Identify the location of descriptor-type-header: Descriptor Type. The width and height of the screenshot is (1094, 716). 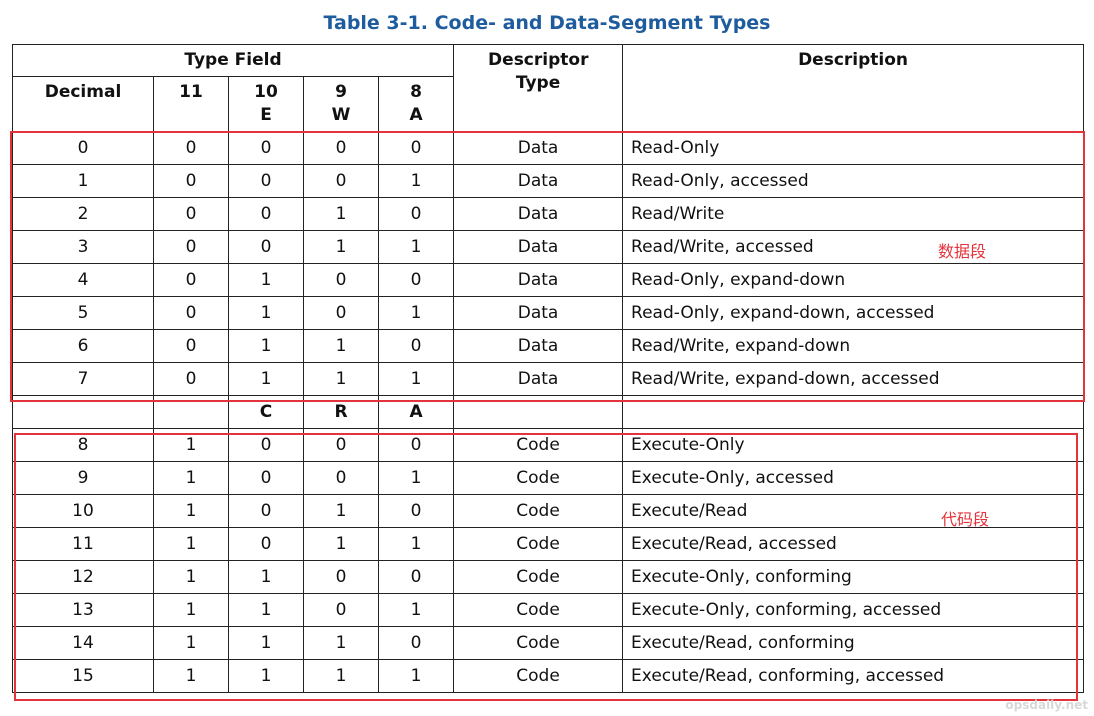
(538, 88).